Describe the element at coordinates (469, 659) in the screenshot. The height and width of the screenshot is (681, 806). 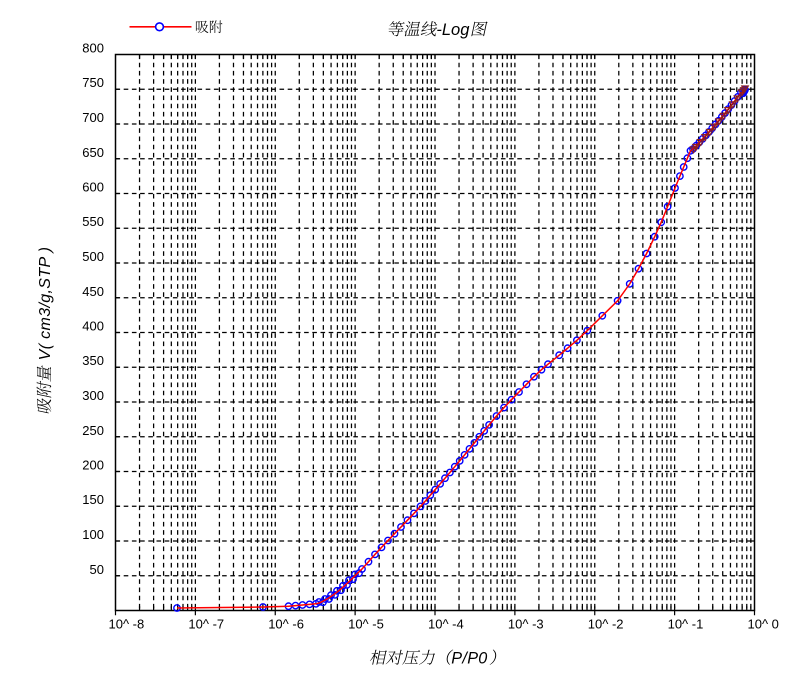
I see `svg-text: P/P0` at that location.